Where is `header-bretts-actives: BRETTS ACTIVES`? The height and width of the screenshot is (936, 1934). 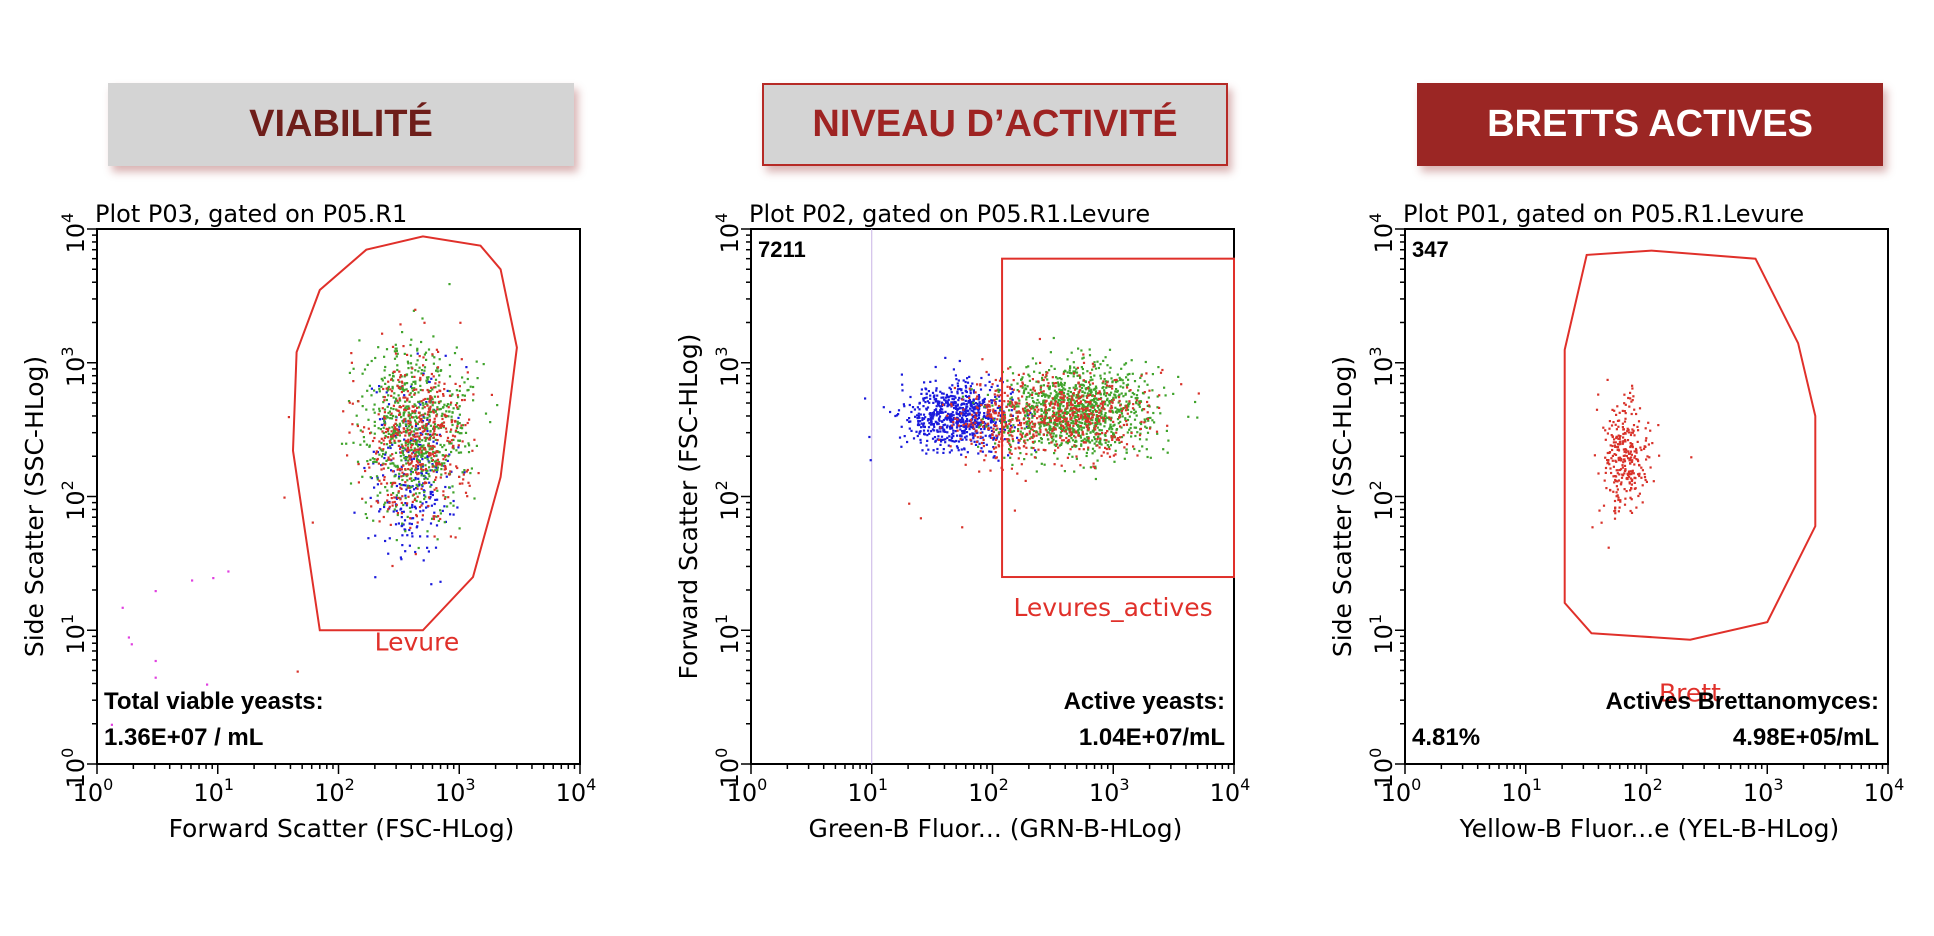
header-bretts-actives: BRETTS ACTIVES is located at coordinates (1650, 124).